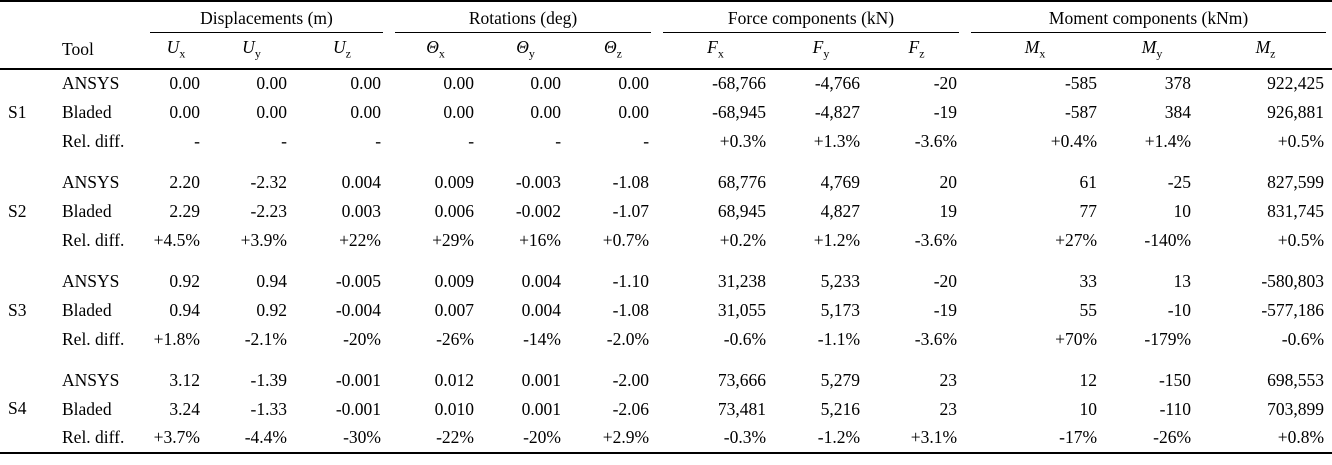  Describe the element at coordinates (268, 408) in the screenshot. I see `value-cell: -1.33` at that location.